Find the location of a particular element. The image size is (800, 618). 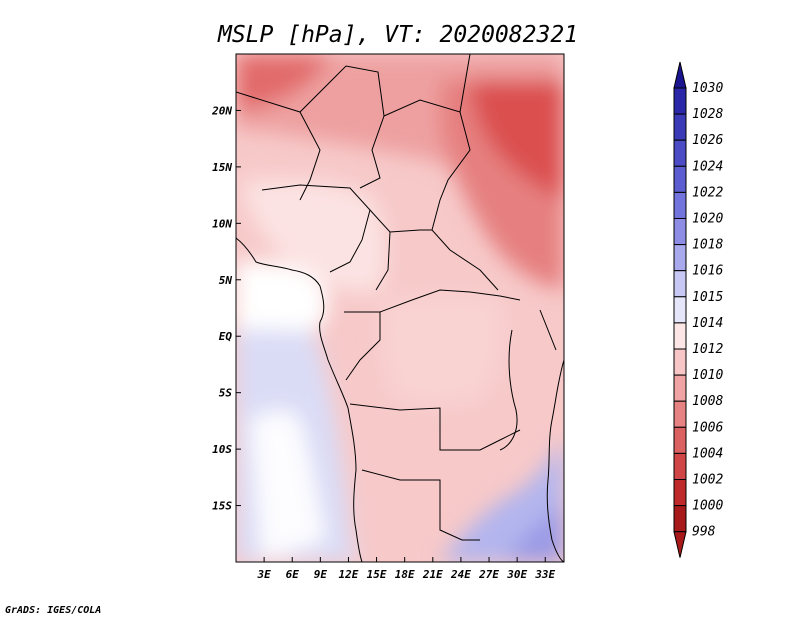

x-tick-label: 9E is located at coordinates (321, 574).